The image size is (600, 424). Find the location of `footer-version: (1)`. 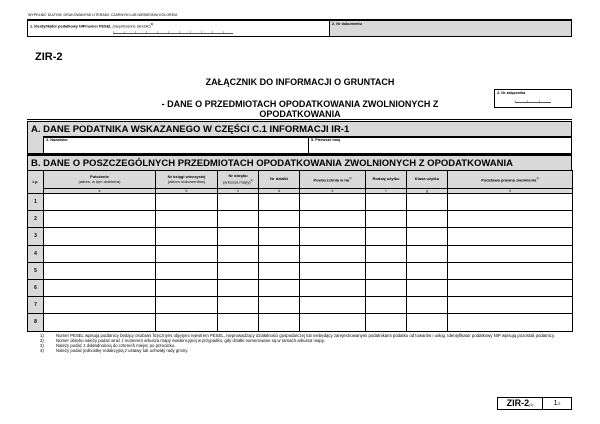

footer-version: (1) is located at coordinates (531, 405).